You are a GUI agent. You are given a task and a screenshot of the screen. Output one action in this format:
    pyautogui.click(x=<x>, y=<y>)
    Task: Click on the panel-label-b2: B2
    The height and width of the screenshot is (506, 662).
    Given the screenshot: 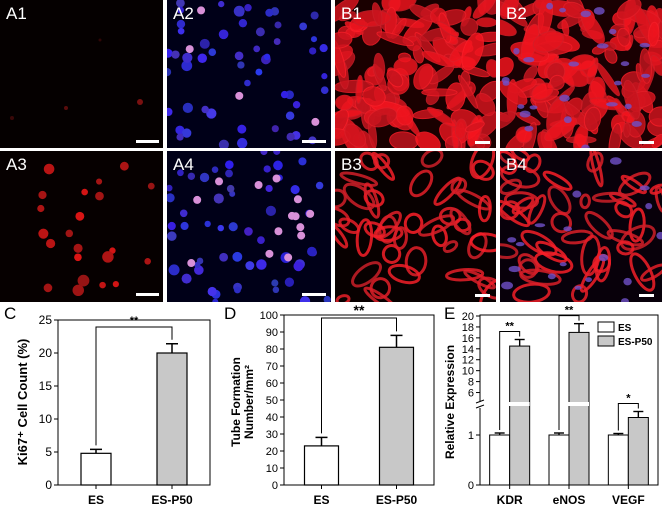 What is the action you would take?
    pyautogui.click(x=516, y=13)
    